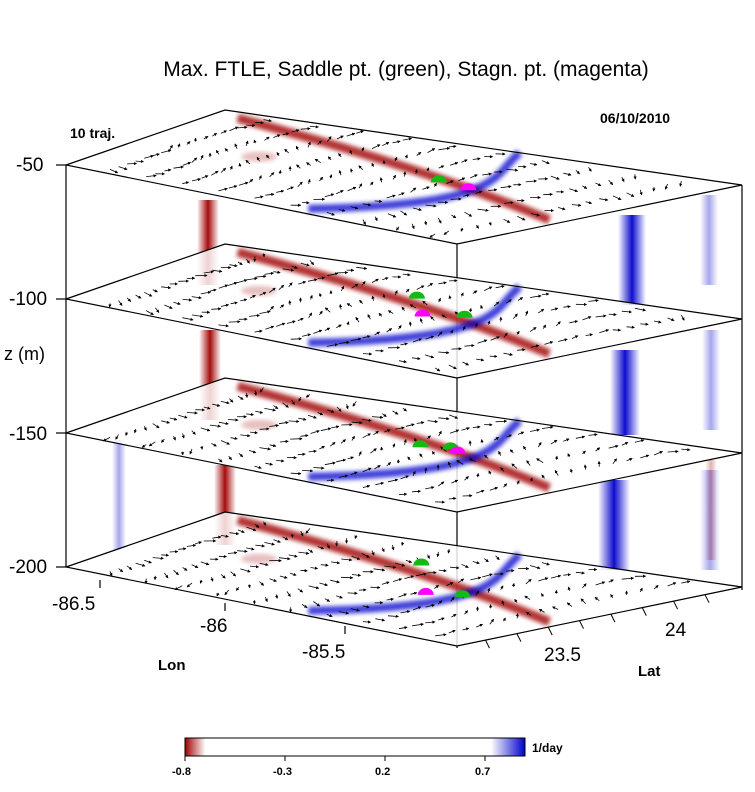 The height and width of the screenshot is (792, 755). I want to click on colorbar-tick-0: -0.8, so click(181, 772).